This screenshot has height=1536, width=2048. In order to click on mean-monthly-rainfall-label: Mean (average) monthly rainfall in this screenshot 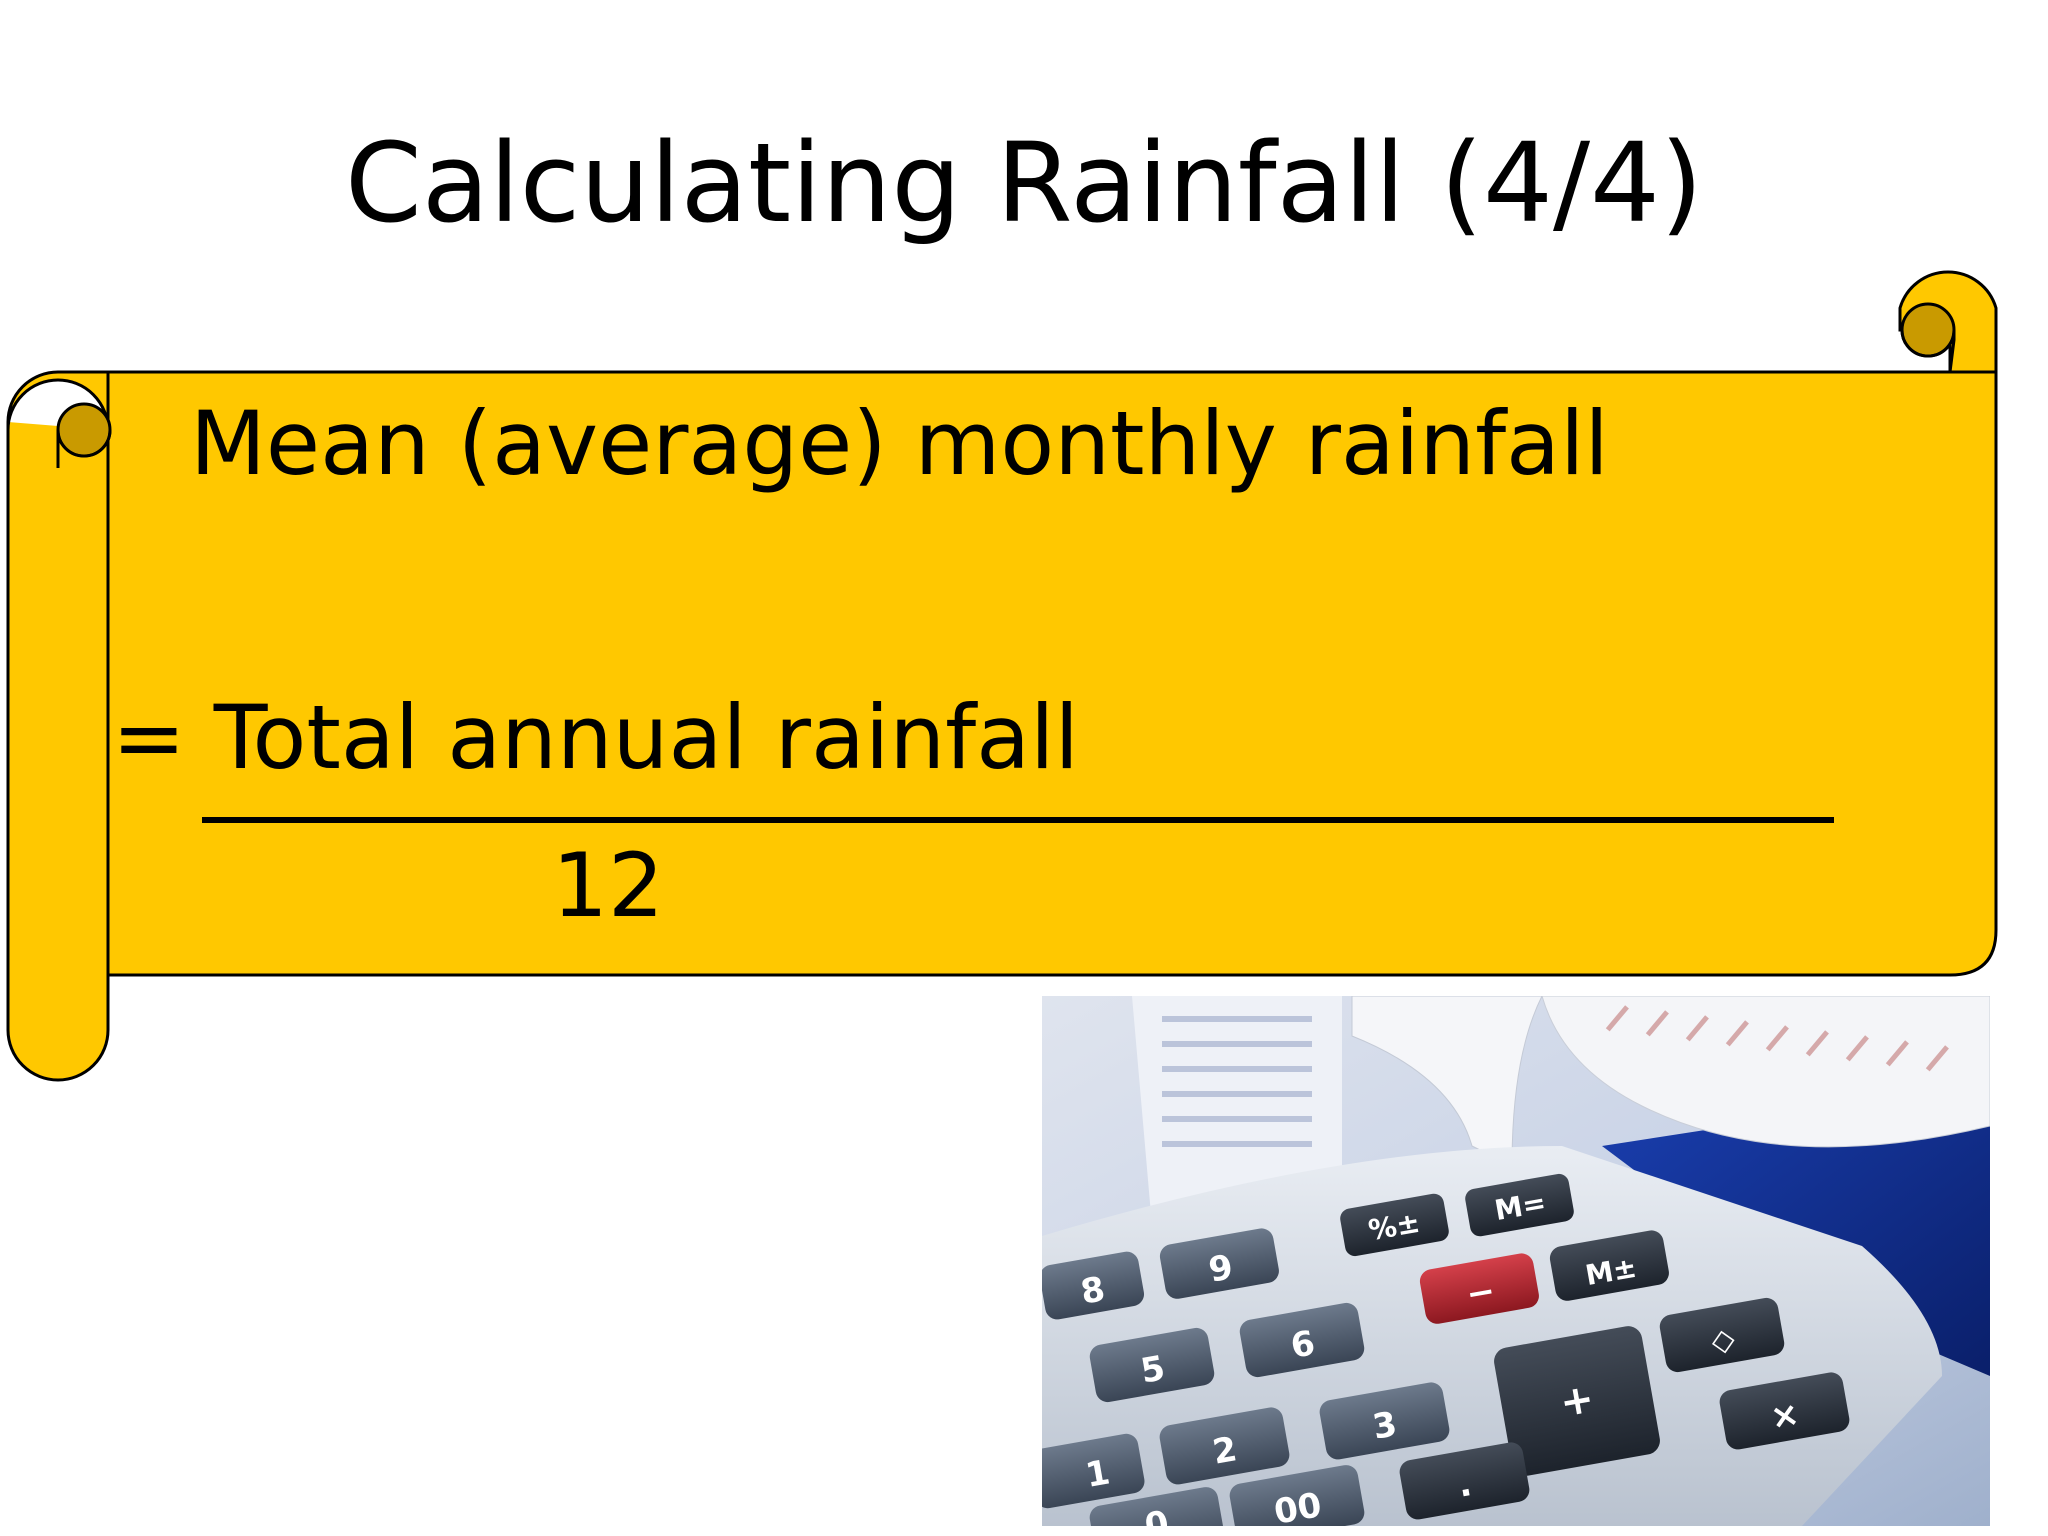, I will do `click(899, 443)`.